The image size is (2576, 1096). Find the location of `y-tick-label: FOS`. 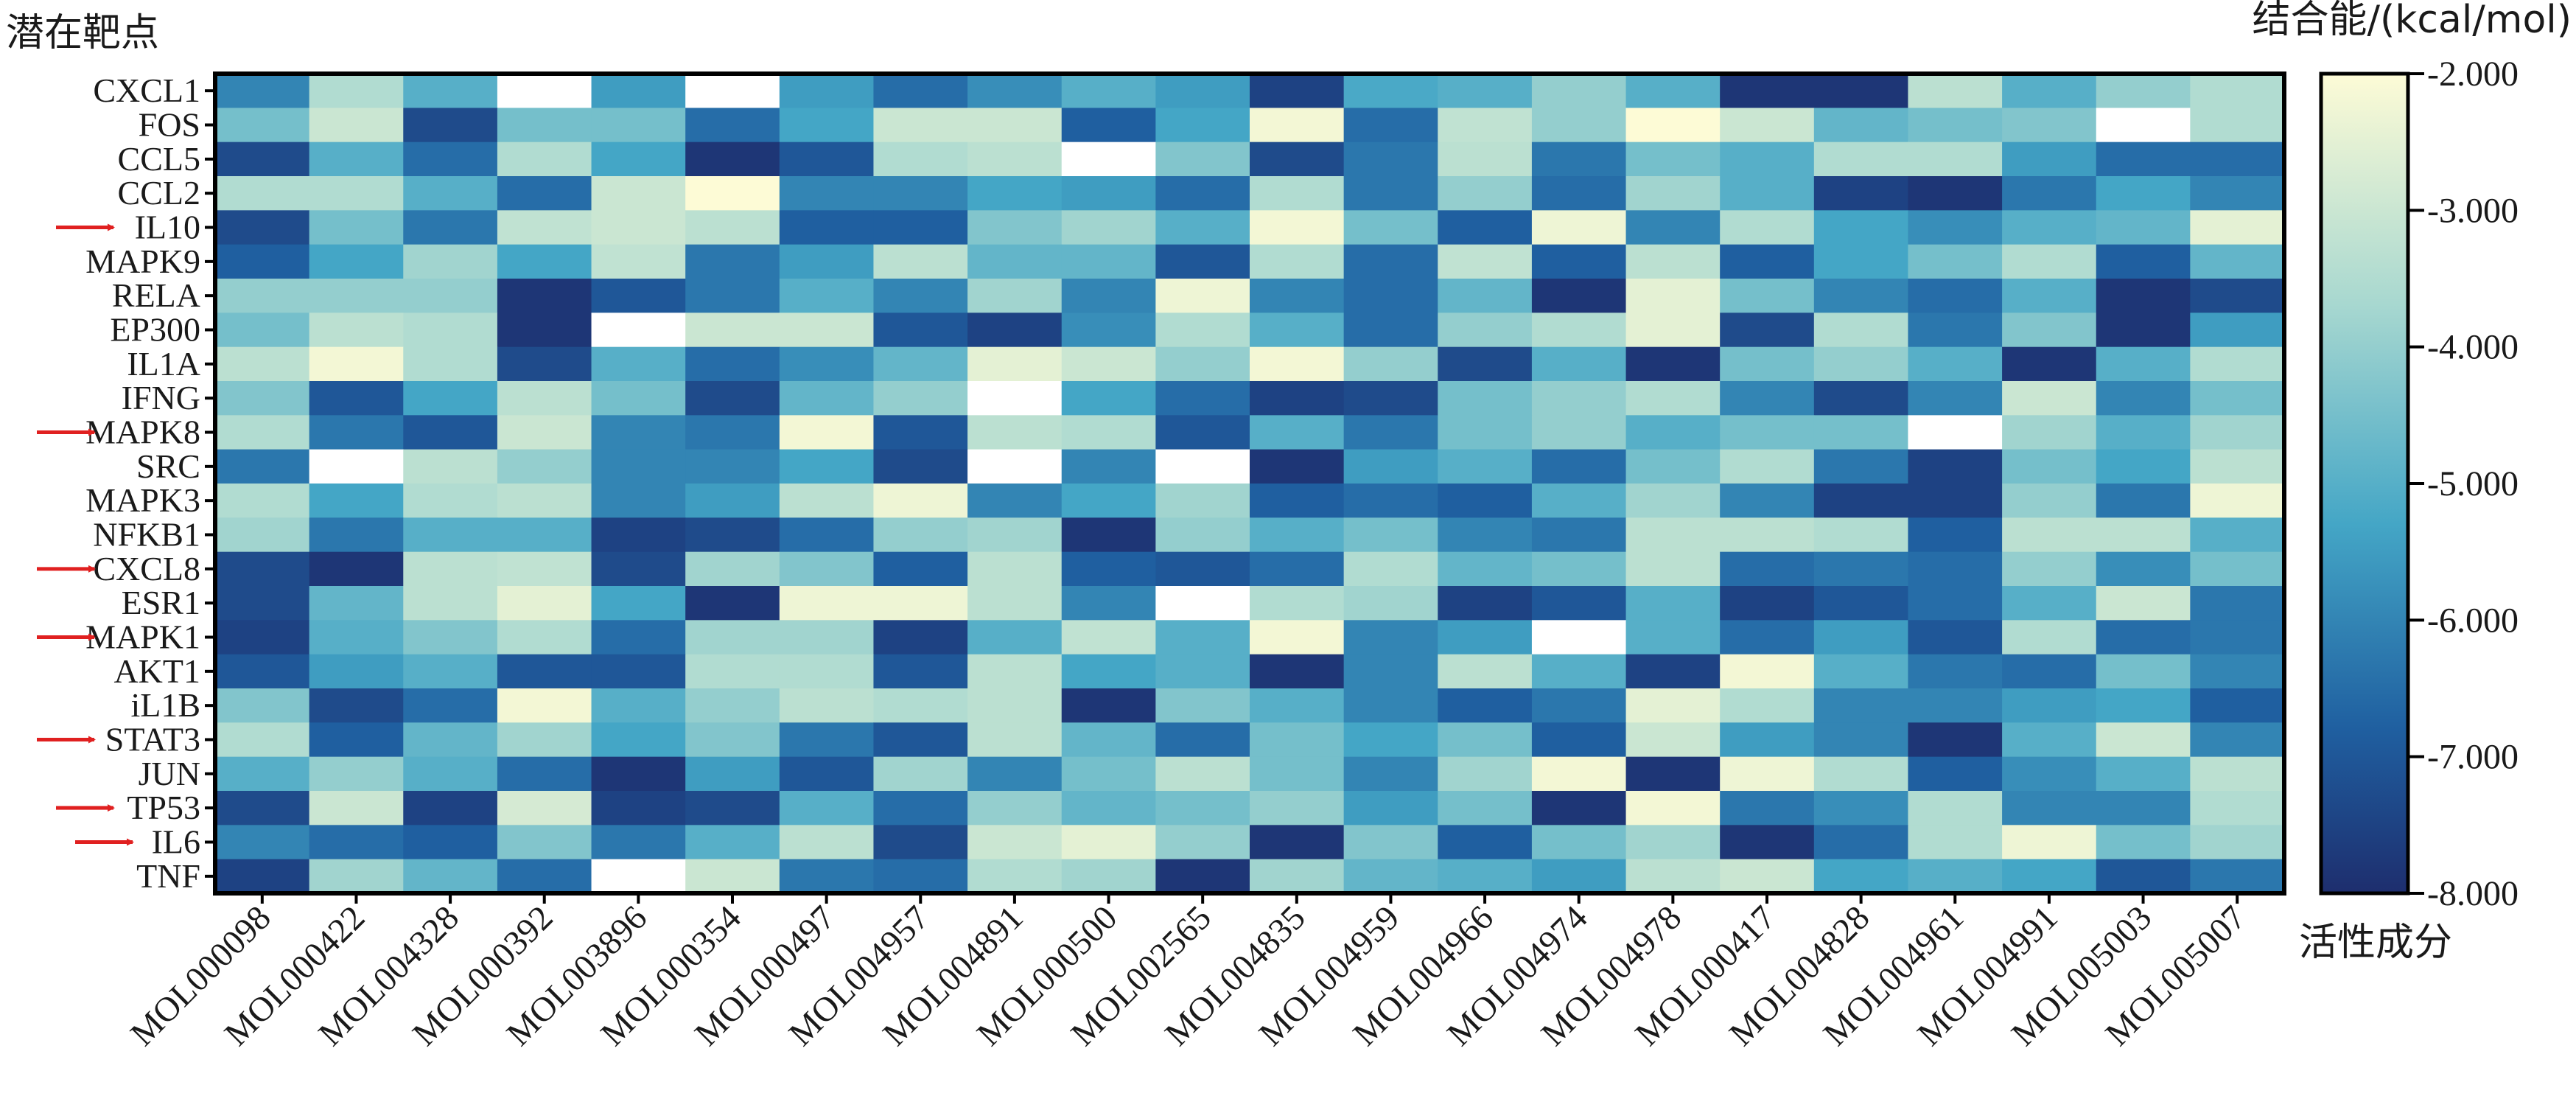

y-tick-label: FOS is located at coordinates (169, 125).